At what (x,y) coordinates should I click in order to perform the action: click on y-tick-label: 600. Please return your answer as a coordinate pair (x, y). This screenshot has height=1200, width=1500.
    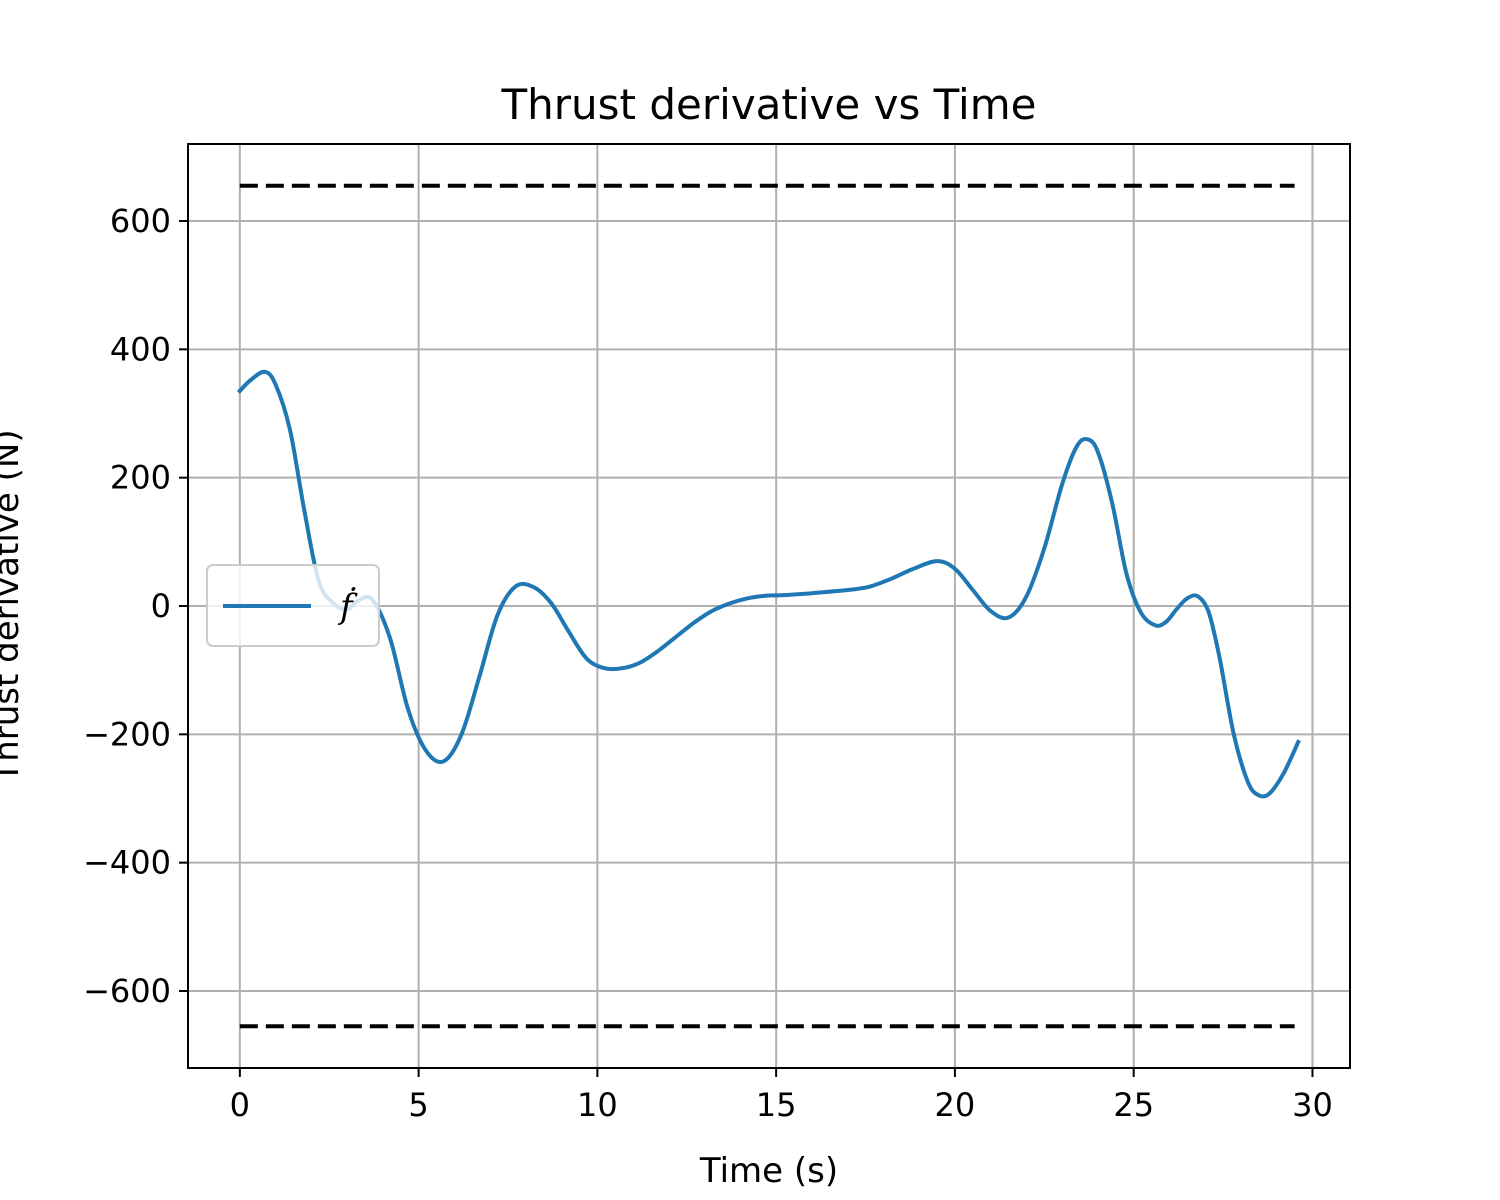
    Looking at the image, I should click on (140, 221).